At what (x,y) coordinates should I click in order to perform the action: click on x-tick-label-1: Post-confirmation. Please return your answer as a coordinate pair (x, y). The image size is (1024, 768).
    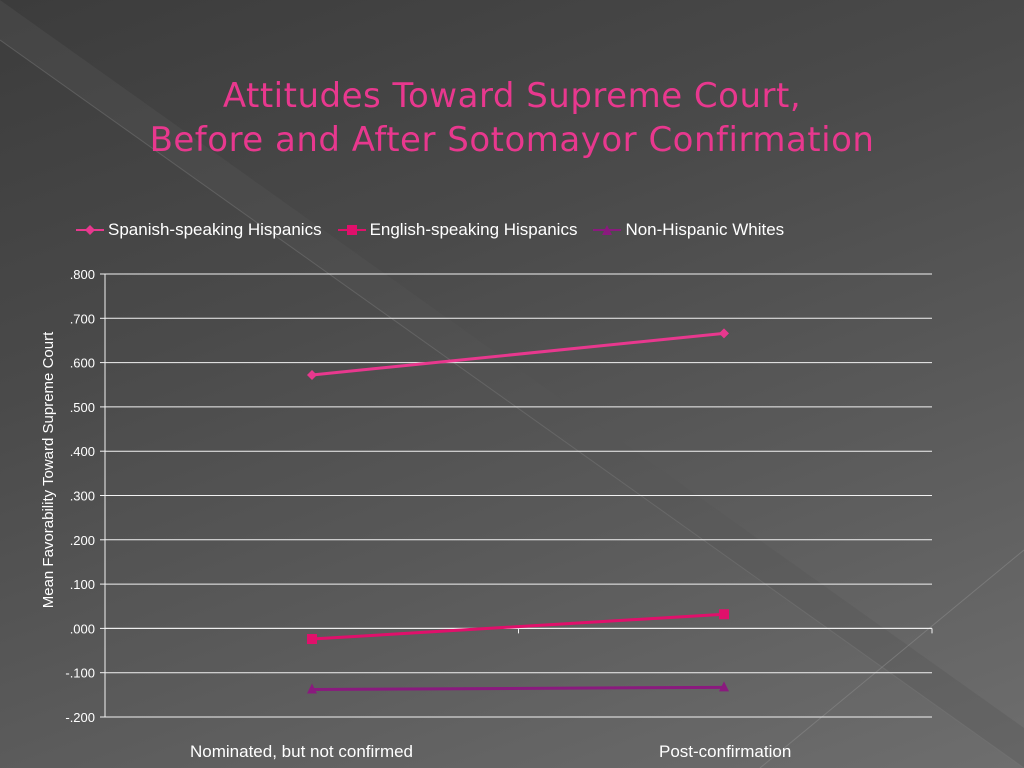
    Looking at the image, I should click on (725, 751).